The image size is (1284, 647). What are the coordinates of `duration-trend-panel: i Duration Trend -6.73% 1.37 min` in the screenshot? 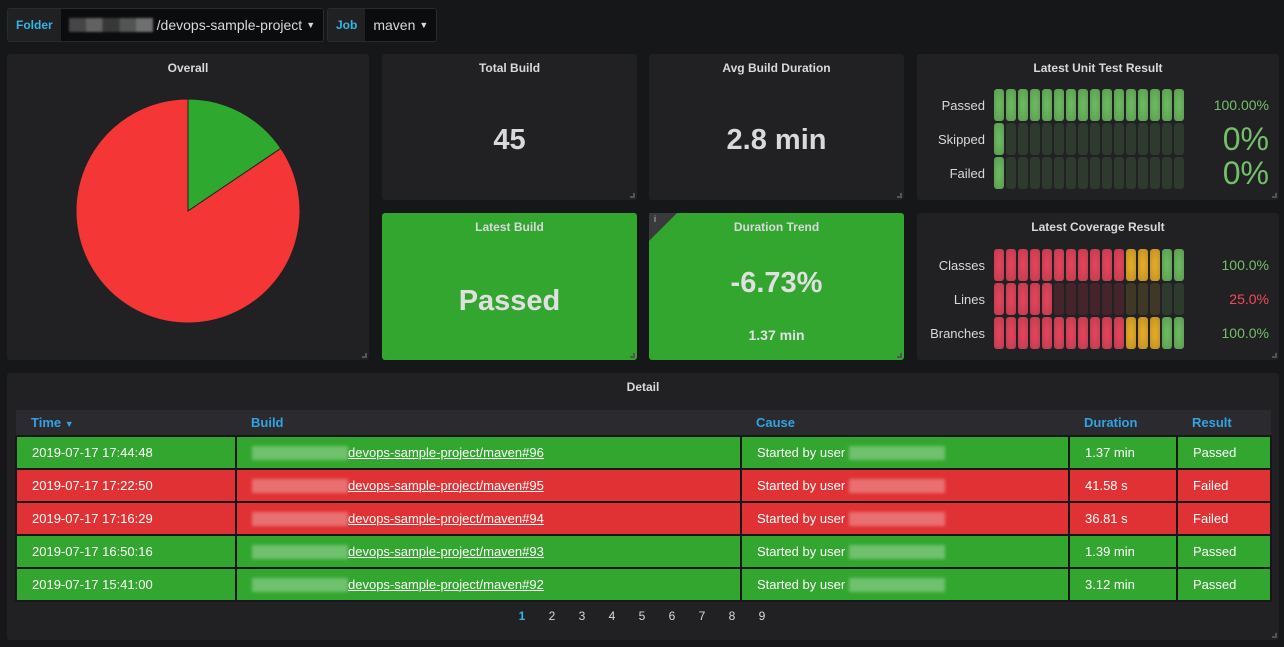 It's located at (776, 286).